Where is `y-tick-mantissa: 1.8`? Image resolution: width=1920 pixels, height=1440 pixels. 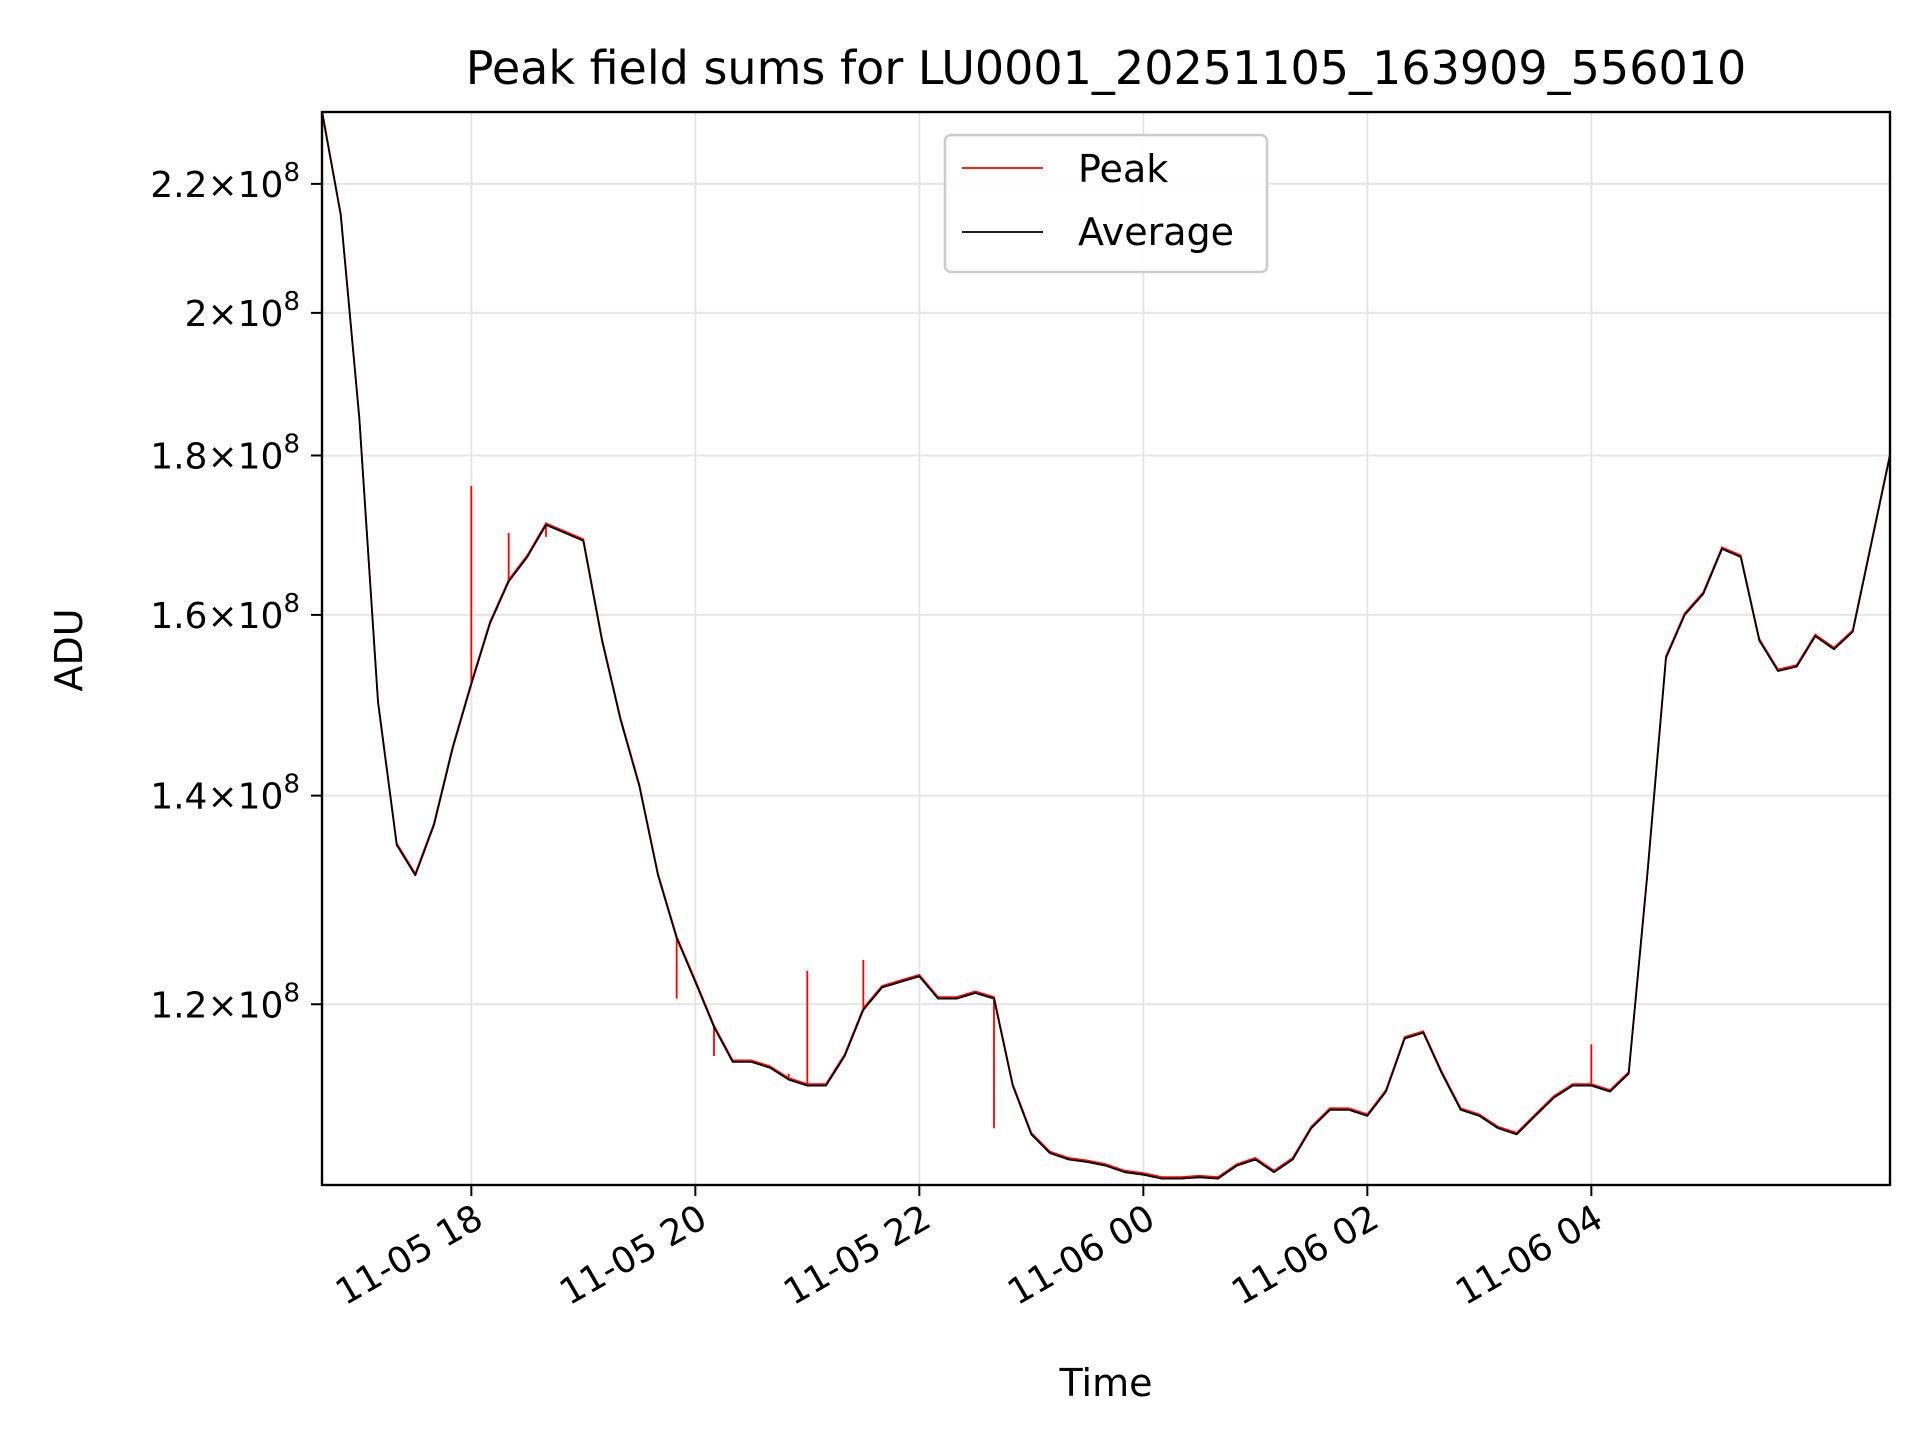
y-tick-mantissa: 1.8 is located at coordinates (178, 456).